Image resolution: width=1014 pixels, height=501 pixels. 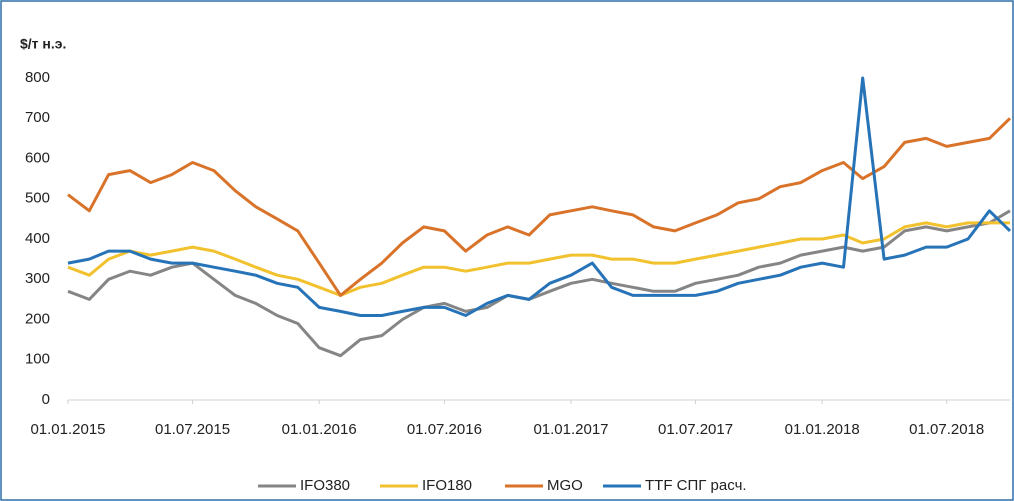 What do you see at coordinates (37, 359) in the screenshot?
I see `y-tick-label: 100` at bounding box center [37, 359].